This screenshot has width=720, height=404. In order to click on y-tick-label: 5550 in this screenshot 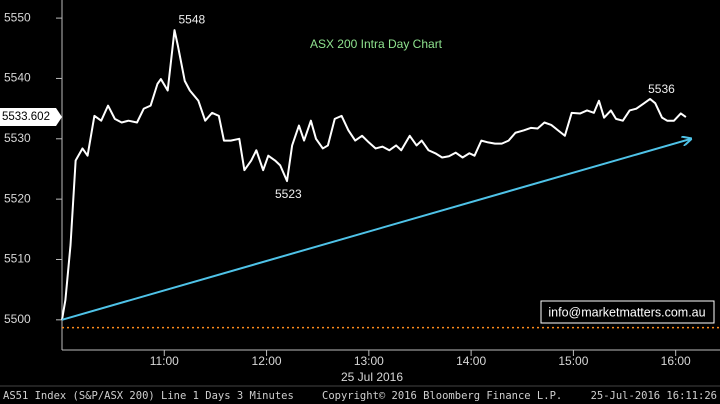, I will do `click(17, 17)`.